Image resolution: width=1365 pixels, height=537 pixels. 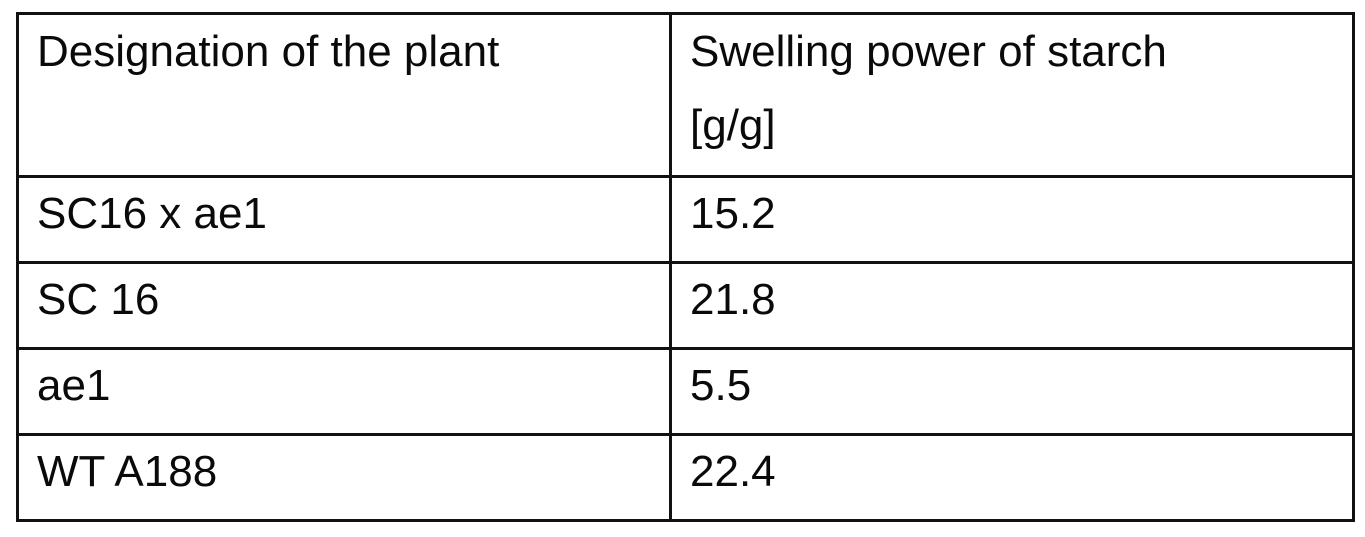 I want to click on header-swelling-power-unit: [g/g], so click(x=733, y=125).